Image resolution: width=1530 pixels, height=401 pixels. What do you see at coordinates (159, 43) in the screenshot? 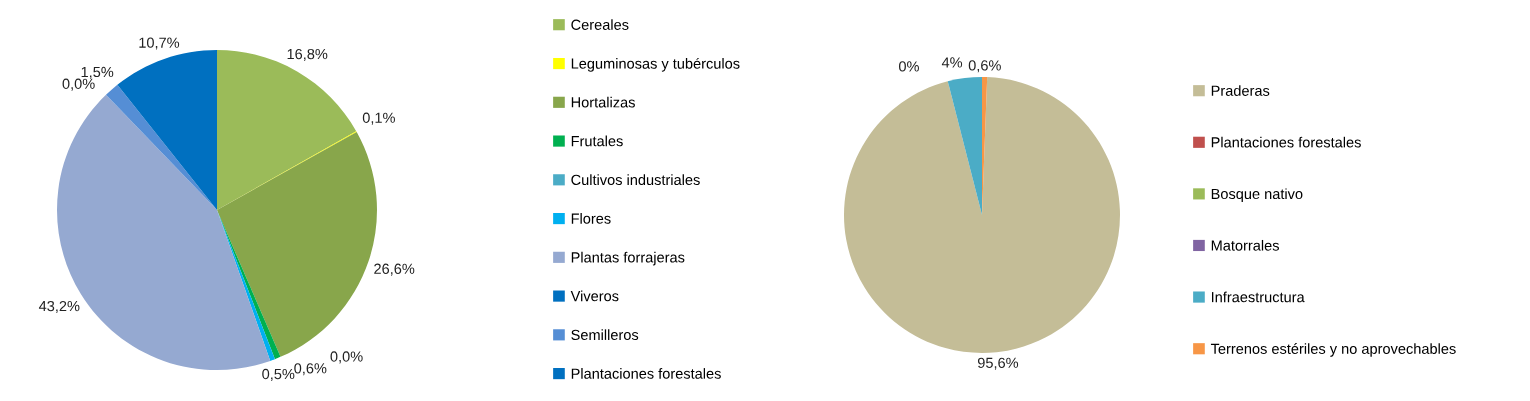
I see `data-label: 10,7%` at bounding box center [159, 43].